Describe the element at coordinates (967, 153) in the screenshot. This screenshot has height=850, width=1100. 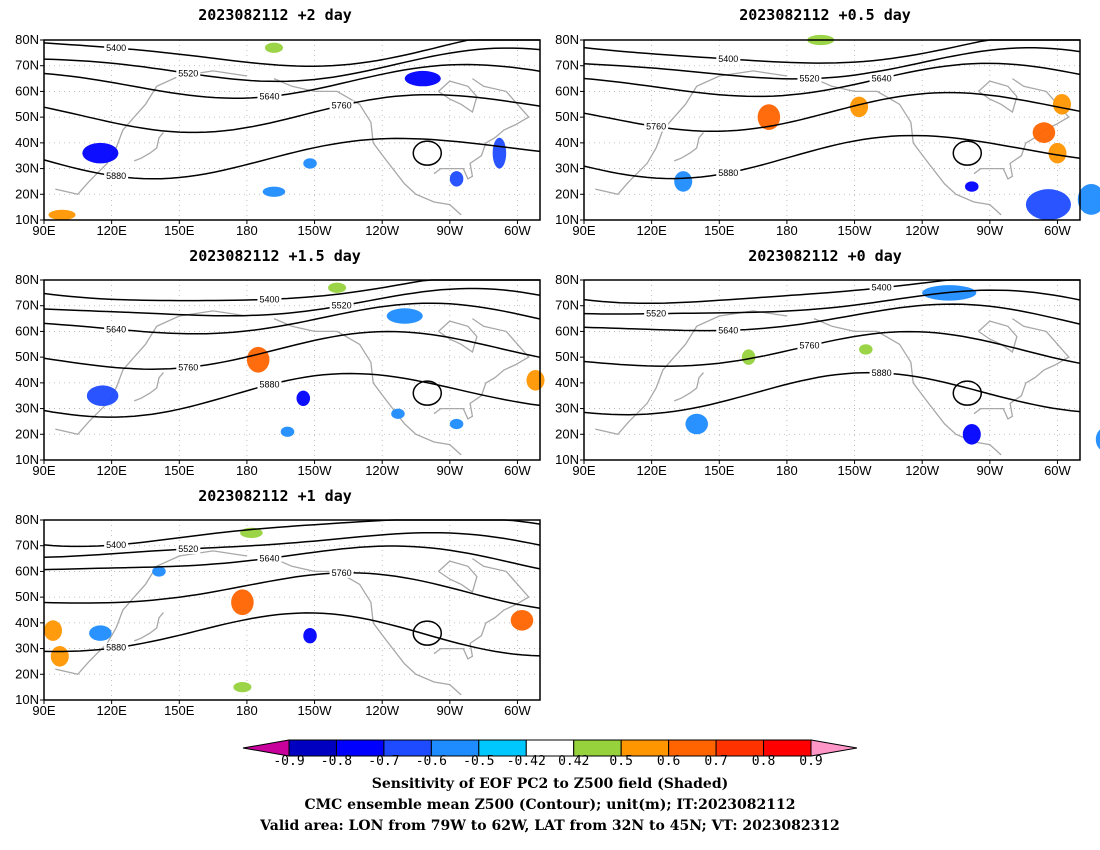
I see `closed-contour` at that location.